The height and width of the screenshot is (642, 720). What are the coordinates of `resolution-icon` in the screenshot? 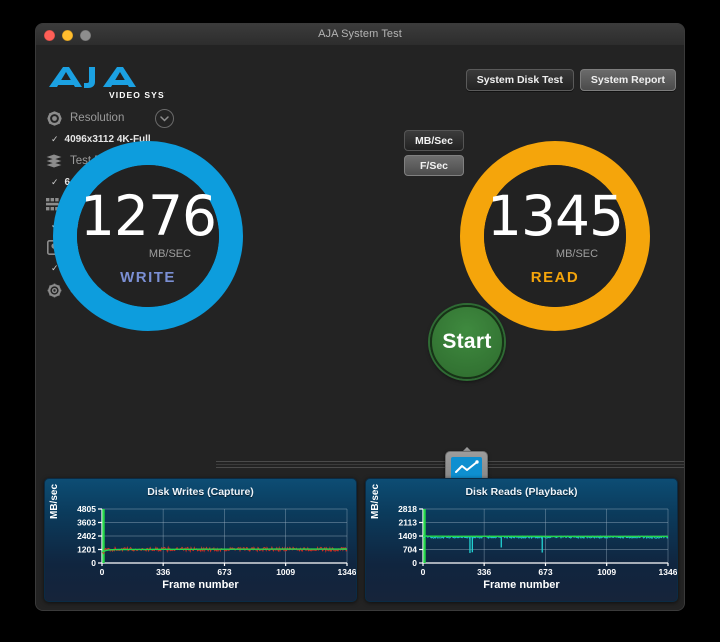 It's located at (54, 118).